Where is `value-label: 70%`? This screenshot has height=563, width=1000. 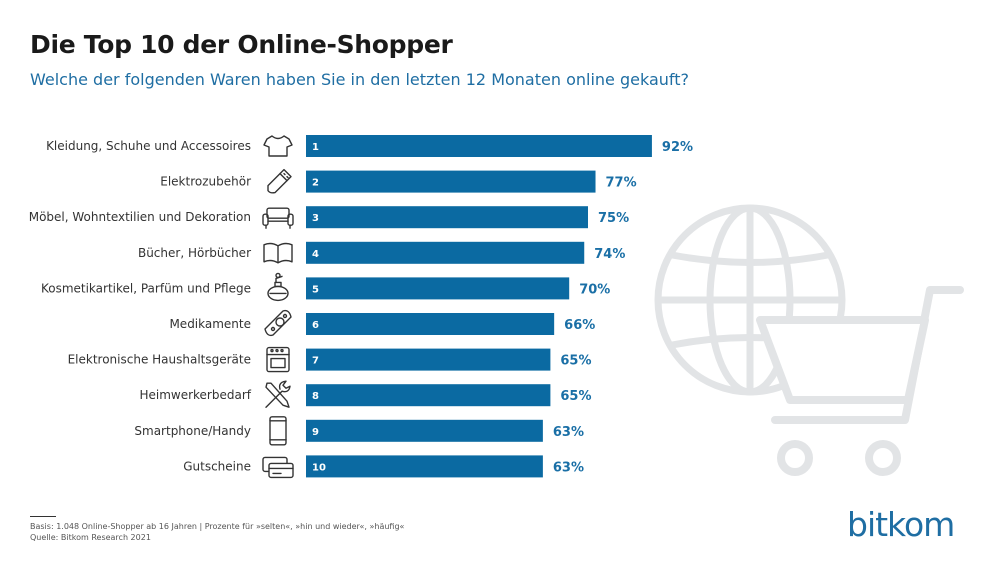
value-label: 70% is located at coordinates (594, 289).